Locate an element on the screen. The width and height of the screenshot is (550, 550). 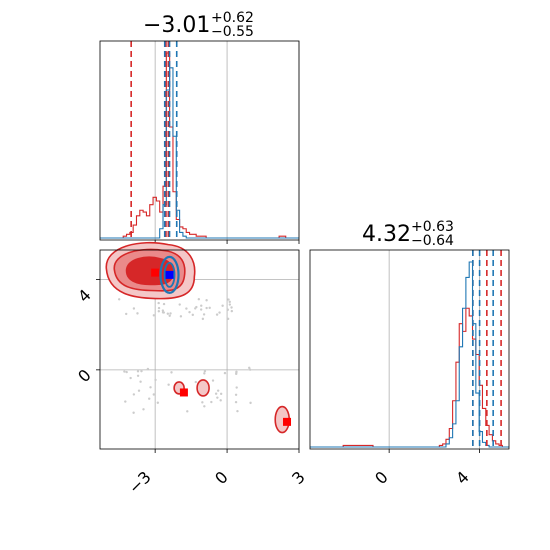
joint-p1-p2-panel is located at coordinates (198, 347).